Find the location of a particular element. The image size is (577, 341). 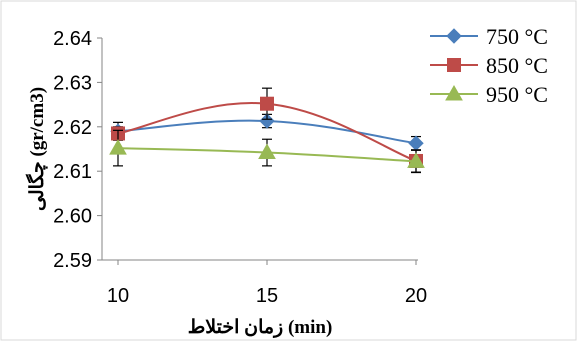

y-tick-label: 2.62 is located at coordinates (72, 128).